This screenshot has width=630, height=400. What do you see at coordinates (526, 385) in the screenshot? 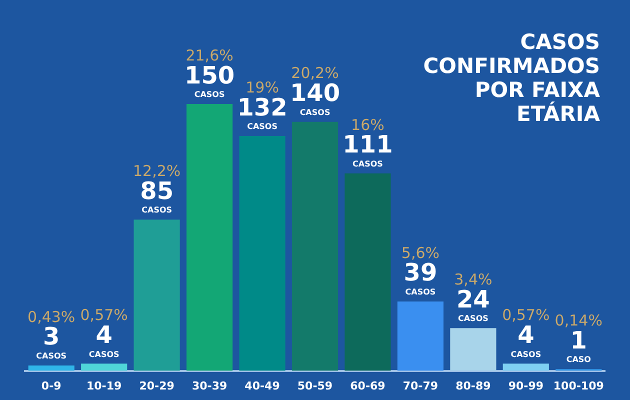
I see `x-tick-label: 90-99` at bounding box center [526, 385].